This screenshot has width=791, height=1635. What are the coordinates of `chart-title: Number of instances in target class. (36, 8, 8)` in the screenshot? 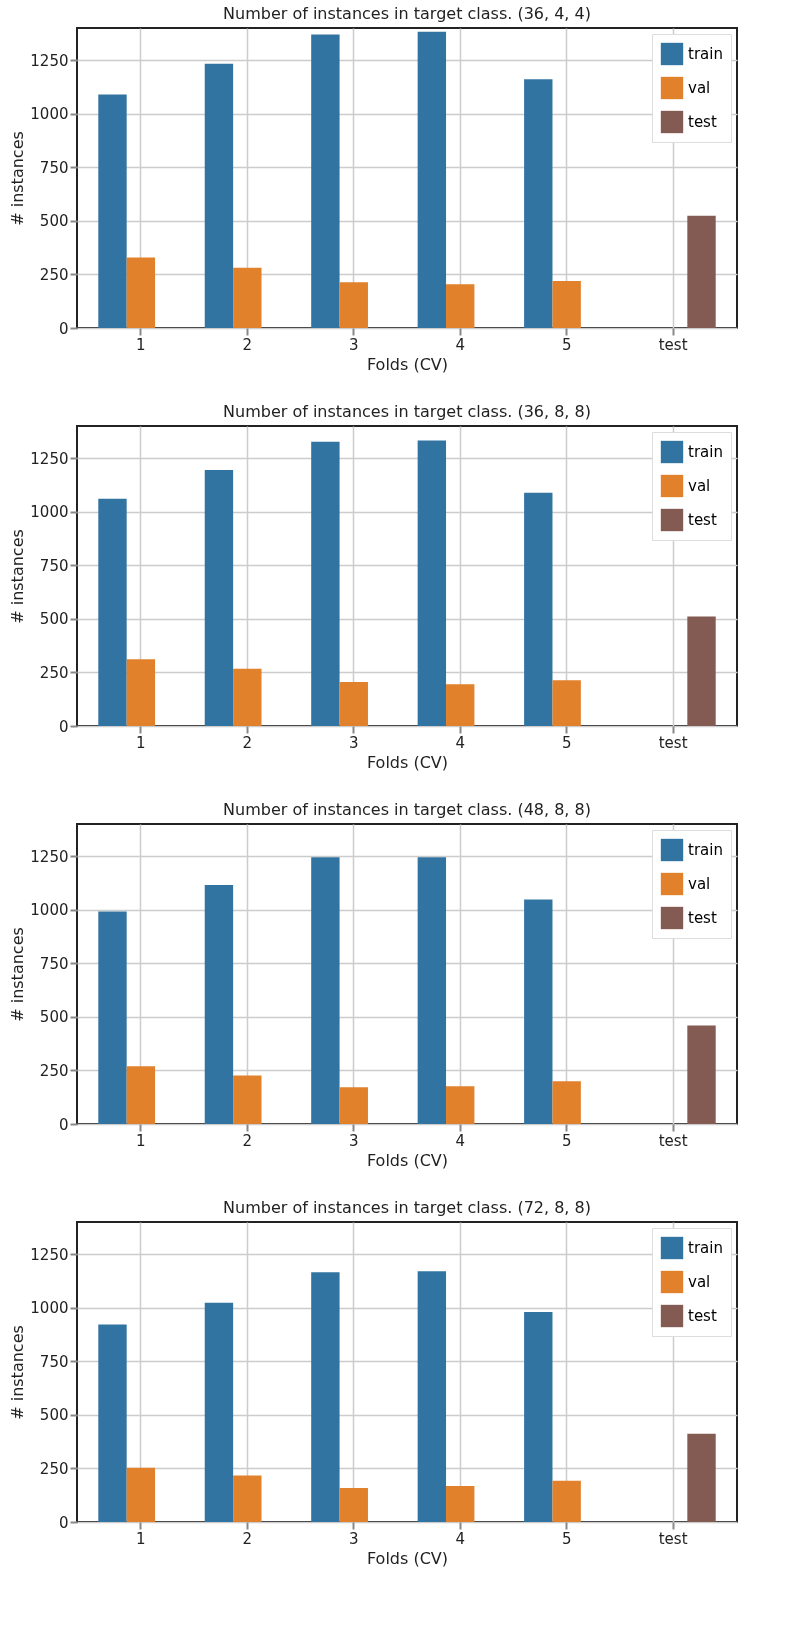 It's located at (407, 411).